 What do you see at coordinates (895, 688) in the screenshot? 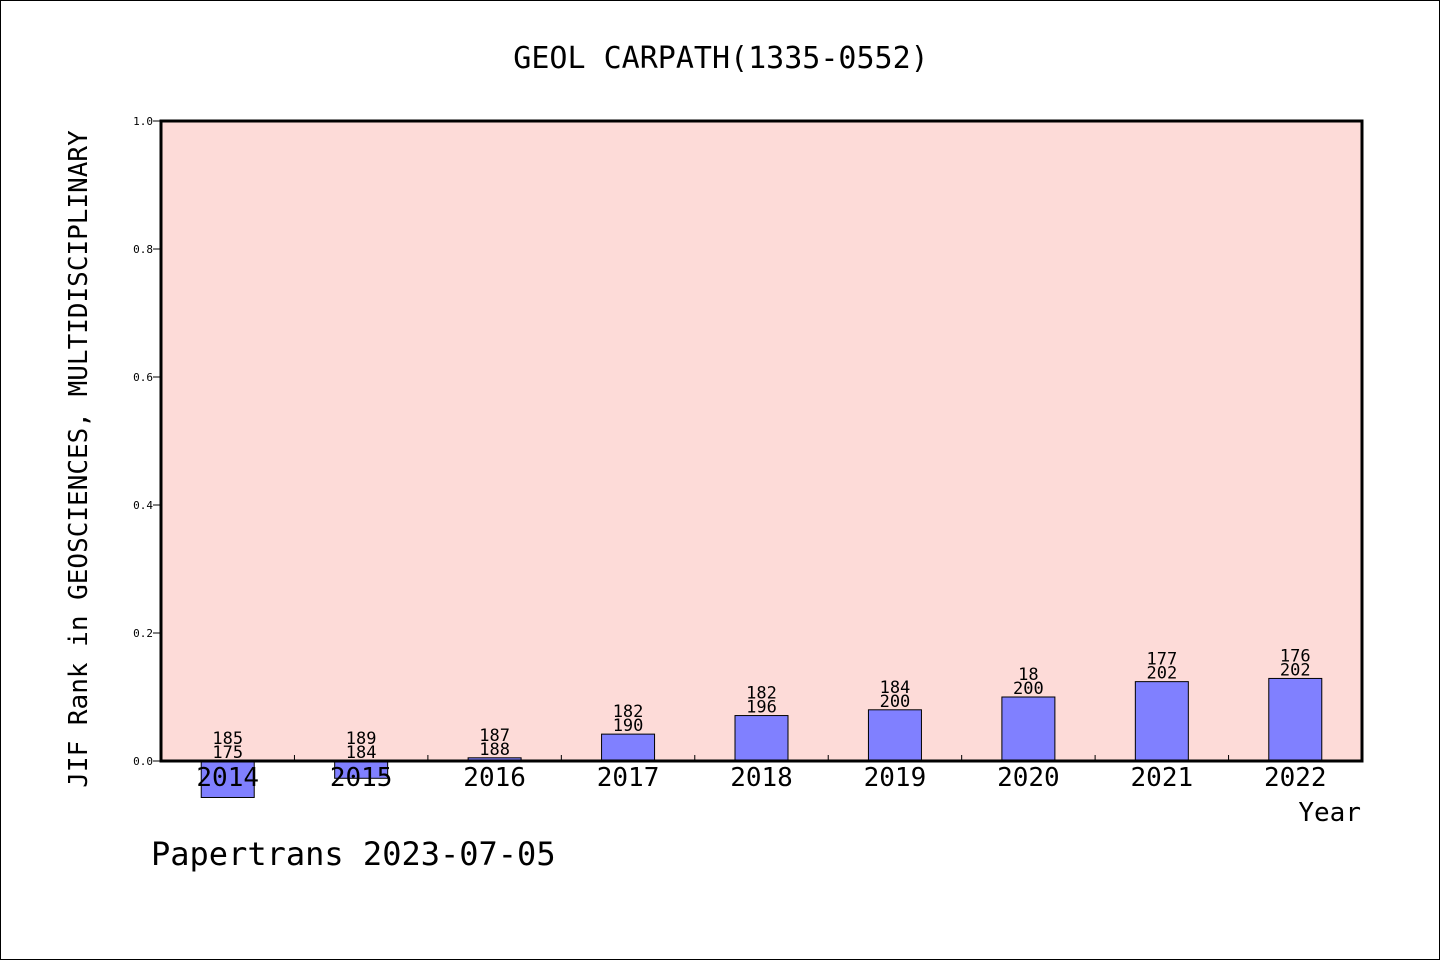
I see `bar-label-top-2019: 184` at bounding box center [895, 688].